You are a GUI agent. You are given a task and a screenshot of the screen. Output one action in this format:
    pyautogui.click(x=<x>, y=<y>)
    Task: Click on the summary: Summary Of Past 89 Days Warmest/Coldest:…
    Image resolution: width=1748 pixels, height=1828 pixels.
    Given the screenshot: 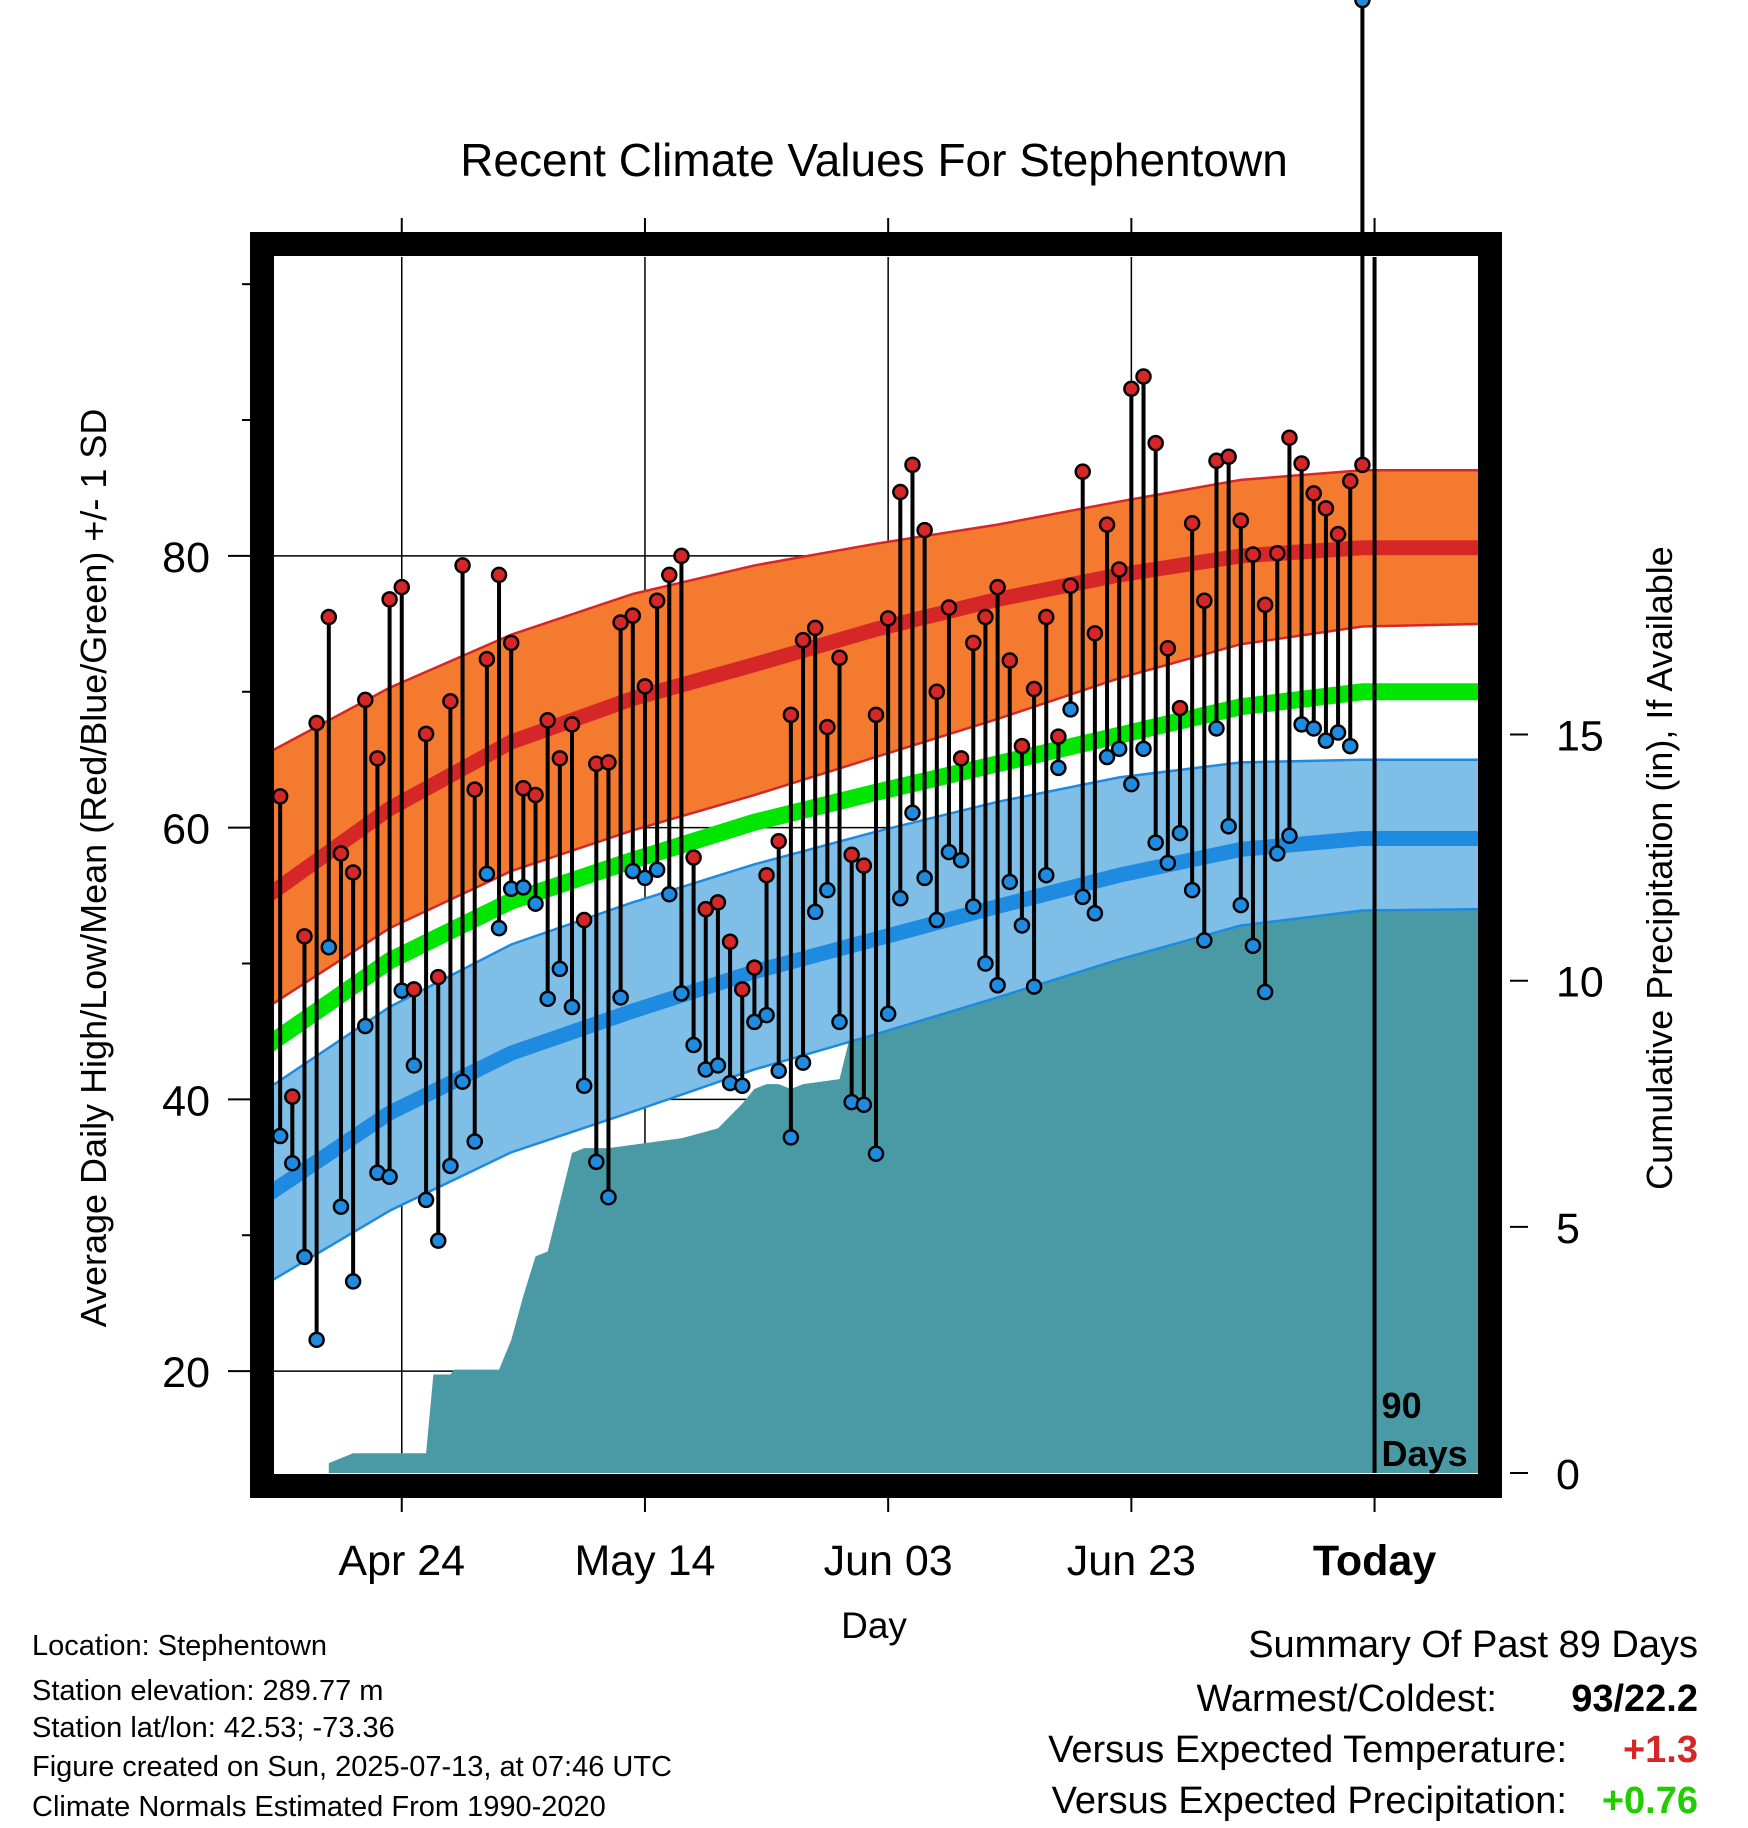 What is the action you would take?
    pyautogui.click(x=1373, y=1723)
    